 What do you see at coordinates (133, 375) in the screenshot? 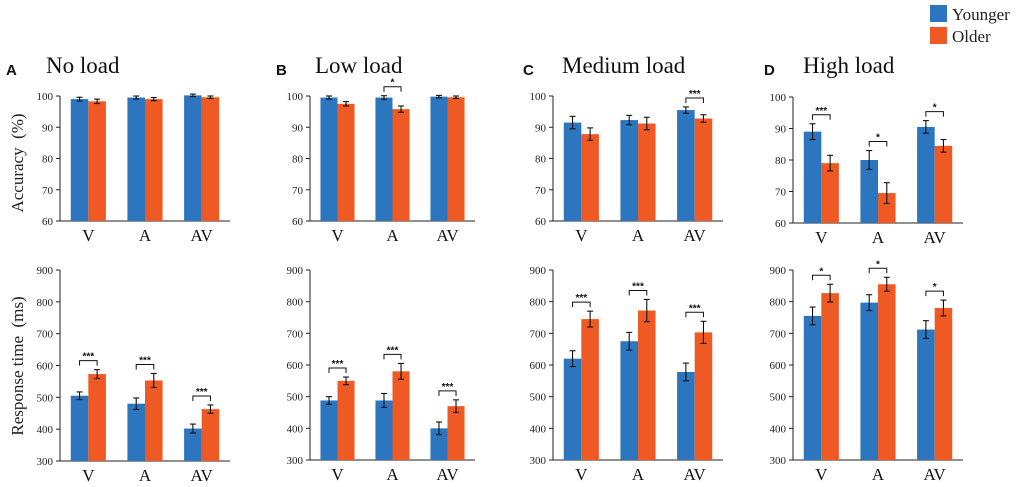
I see `chart-a-rt: 300 400 500 600 700 800 900 V *** A *** AV ***` at bounding box center [133, 375].